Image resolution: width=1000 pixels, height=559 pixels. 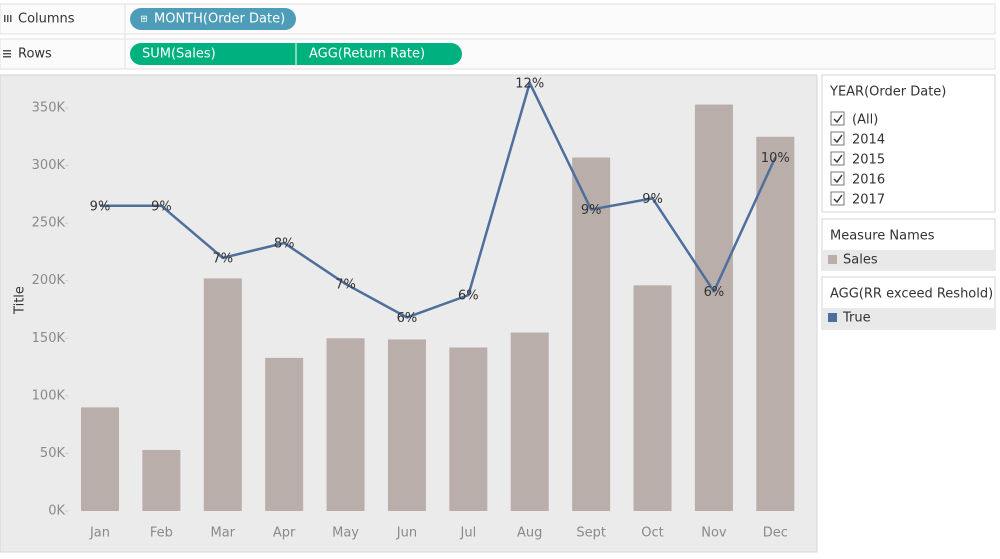 I want to click on data-label: 8%, so click(x=284, y=244).